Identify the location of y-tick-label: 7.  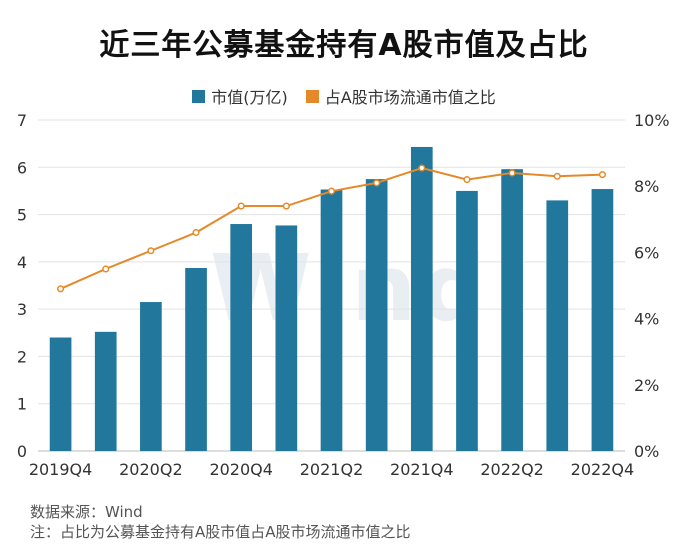
(22, 120).